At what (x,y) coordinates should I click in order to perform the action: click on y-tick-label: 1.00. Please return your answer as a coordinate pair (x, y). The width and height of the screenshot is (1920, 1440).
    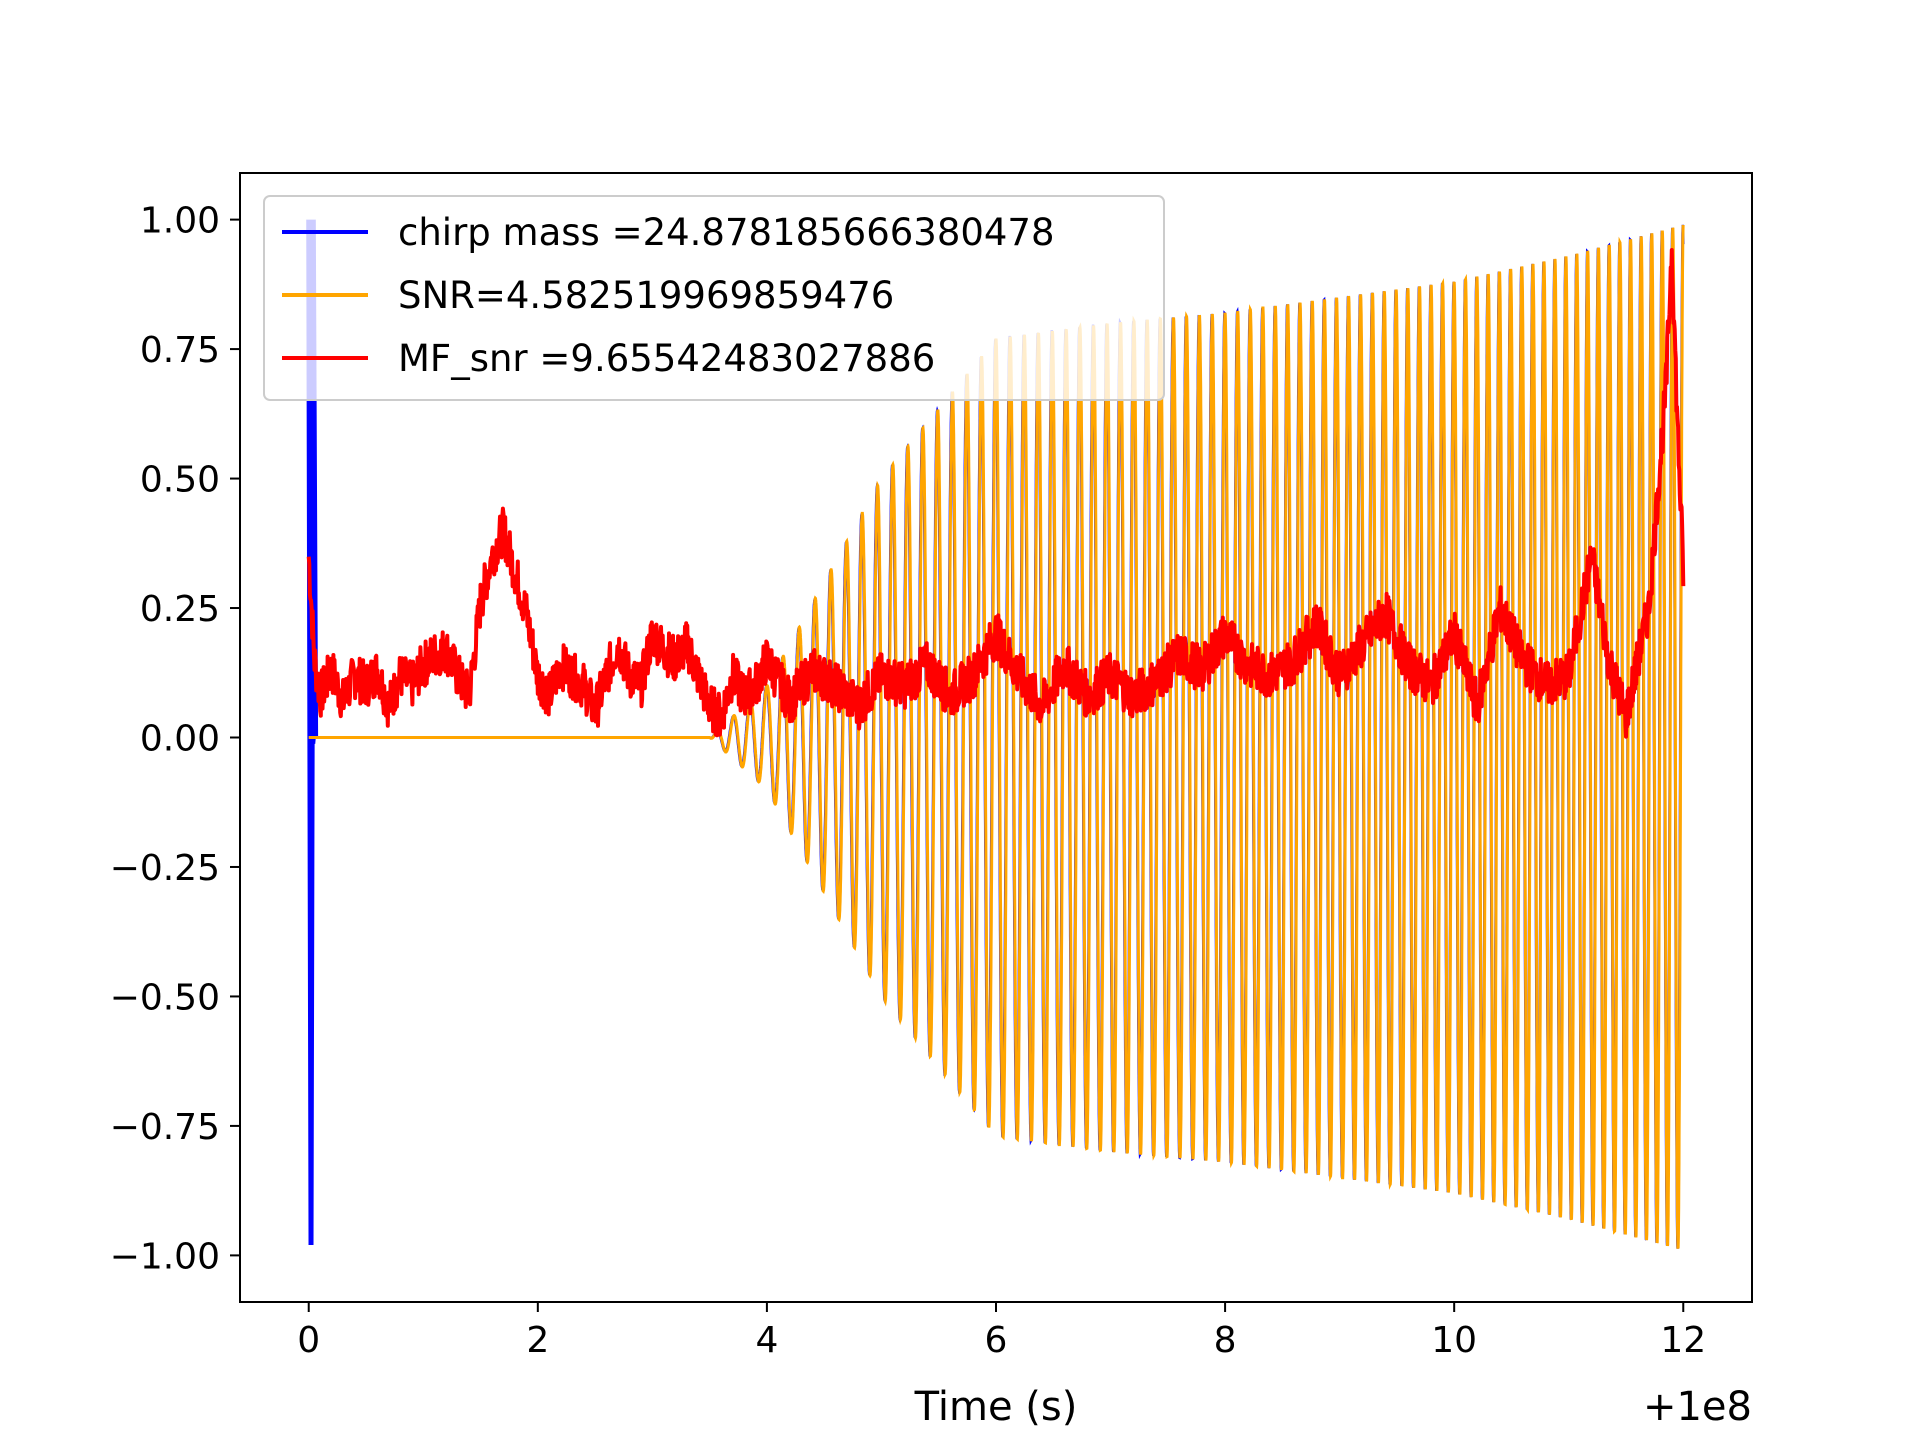
    Looking at the image, I should click on (180, 221).